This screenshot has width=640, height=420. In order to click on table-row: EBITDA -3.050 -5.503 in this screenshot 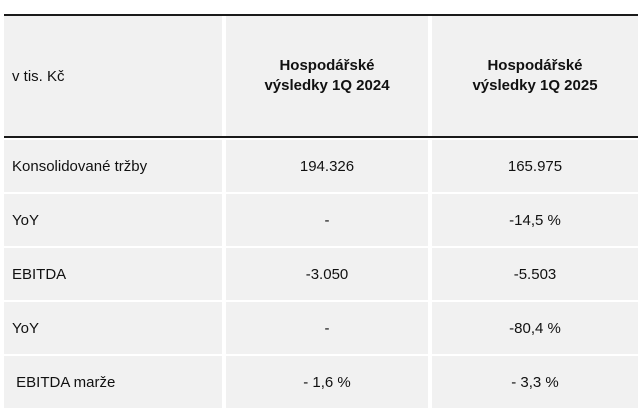, I will do `click(321, 273)`.